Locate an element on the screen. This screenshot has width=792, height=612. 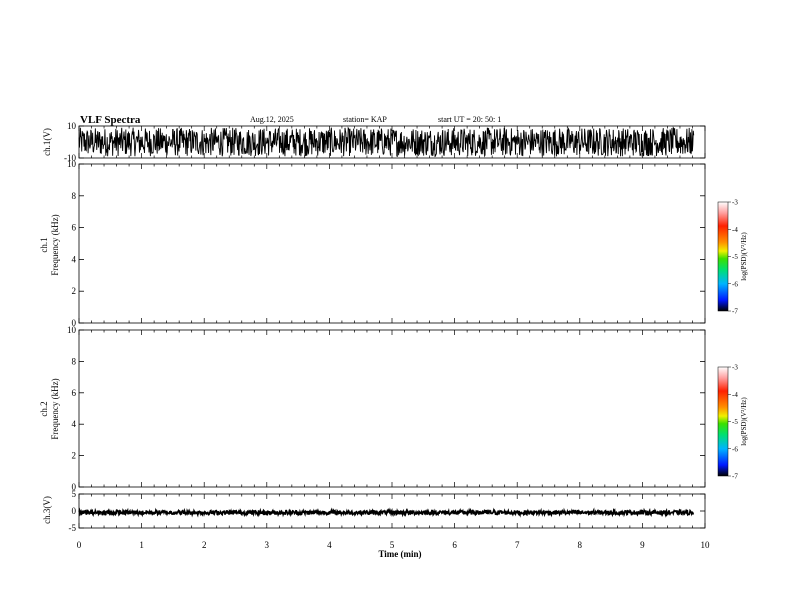
ch2-colorbar: -3 -4 -5 -6 -7 log(PSD)(V²/Hz) is located at coordinates (732, 422).